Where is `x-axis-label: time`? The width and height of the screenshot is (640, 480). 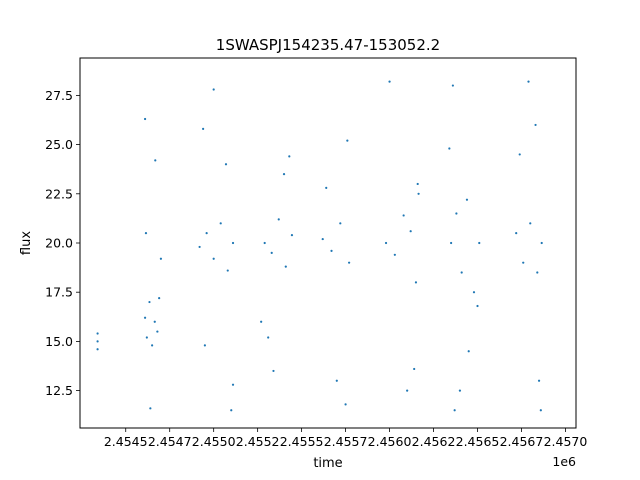
x-axis-label: time is located at coordinates (327, 463).